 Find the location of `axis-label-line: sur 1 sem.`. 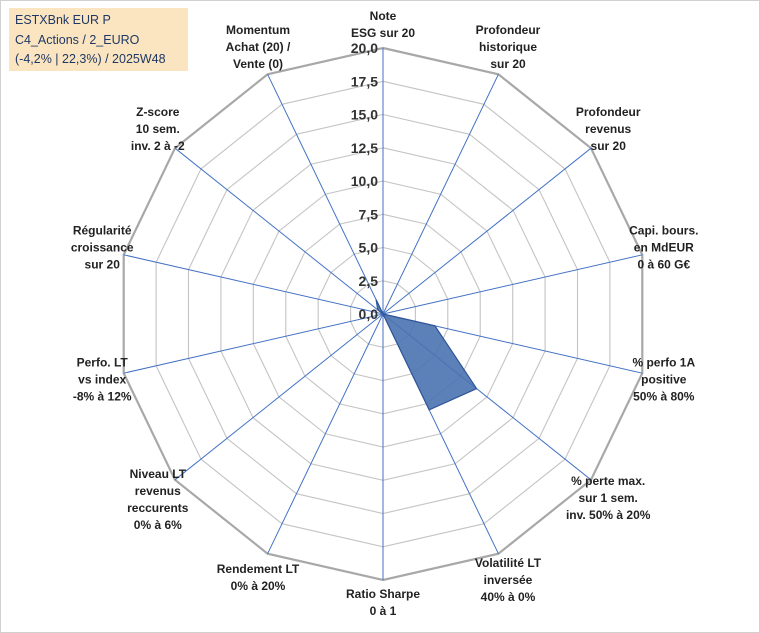

axis-label-line: sur 1 sem. is located at coordinates (608, 498).